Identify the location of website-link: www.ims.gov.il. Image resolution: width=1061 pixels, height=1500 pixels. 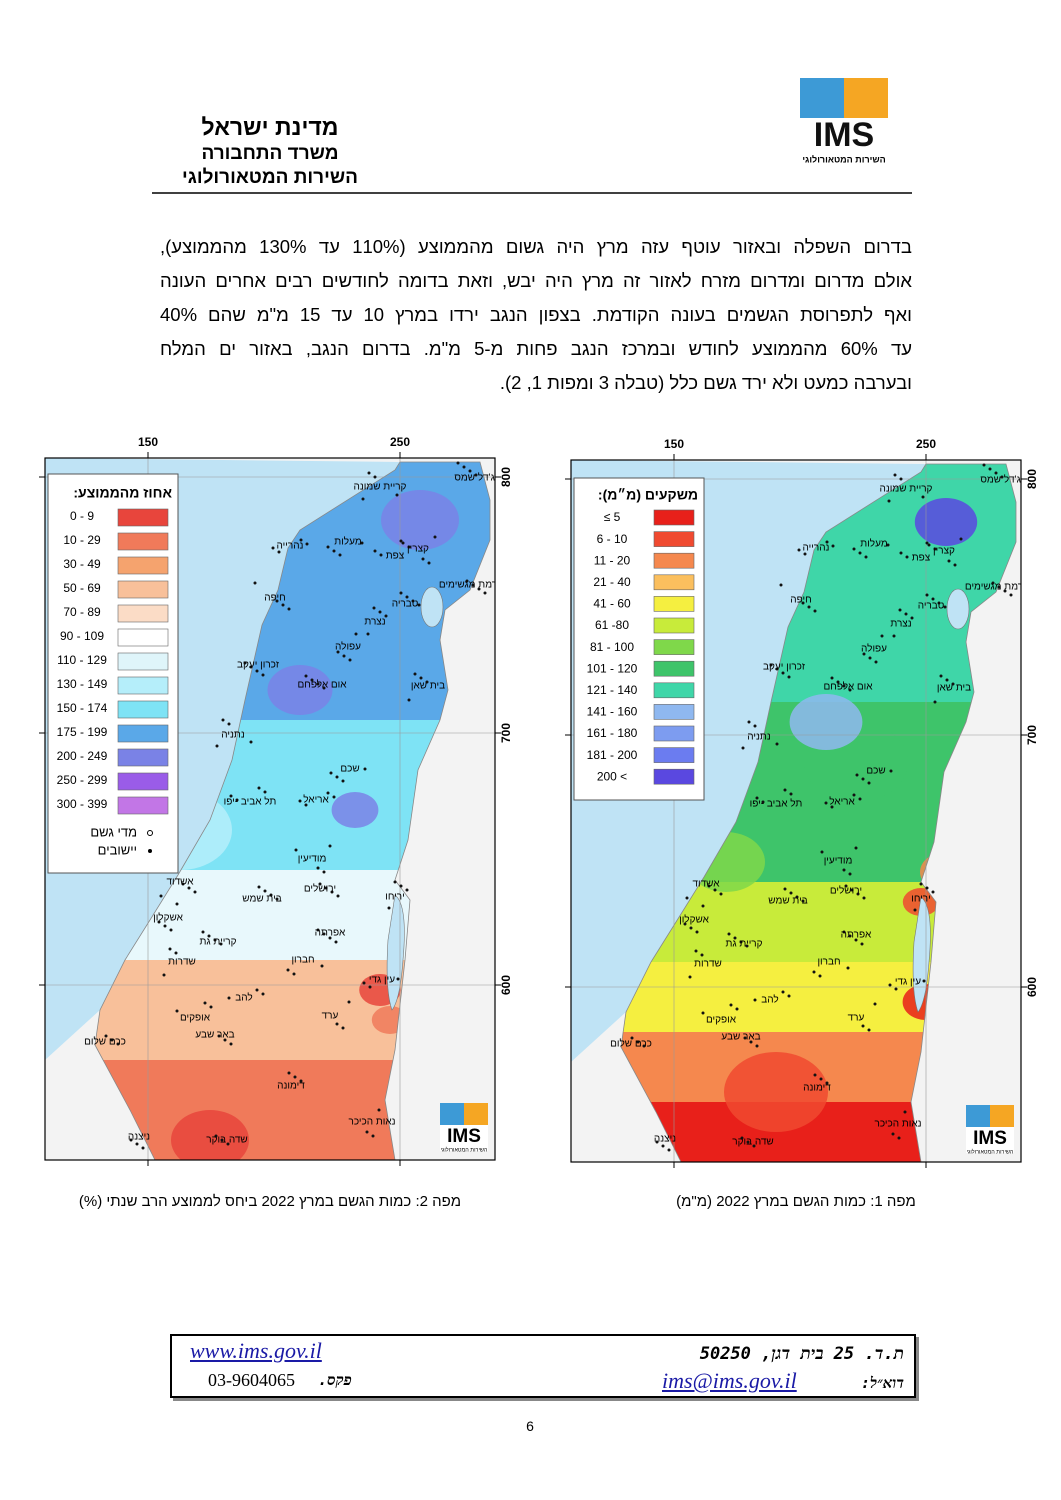
(256, 1350).